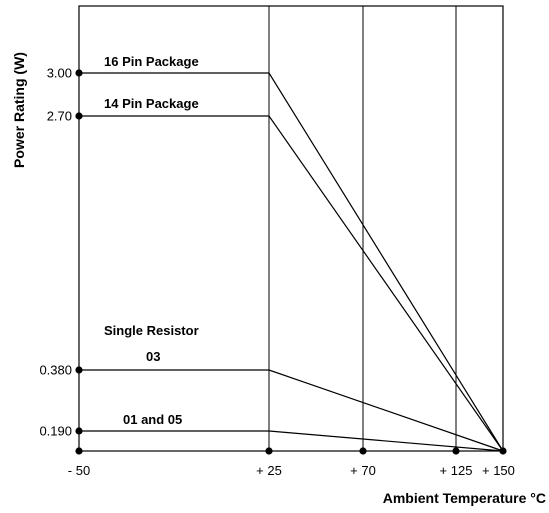 The width and height of the screenshot is (549, 513). Describe the element at coordinates (269, 470) in the screenshot. I see `x-tick-label-1: + 25` at that location.